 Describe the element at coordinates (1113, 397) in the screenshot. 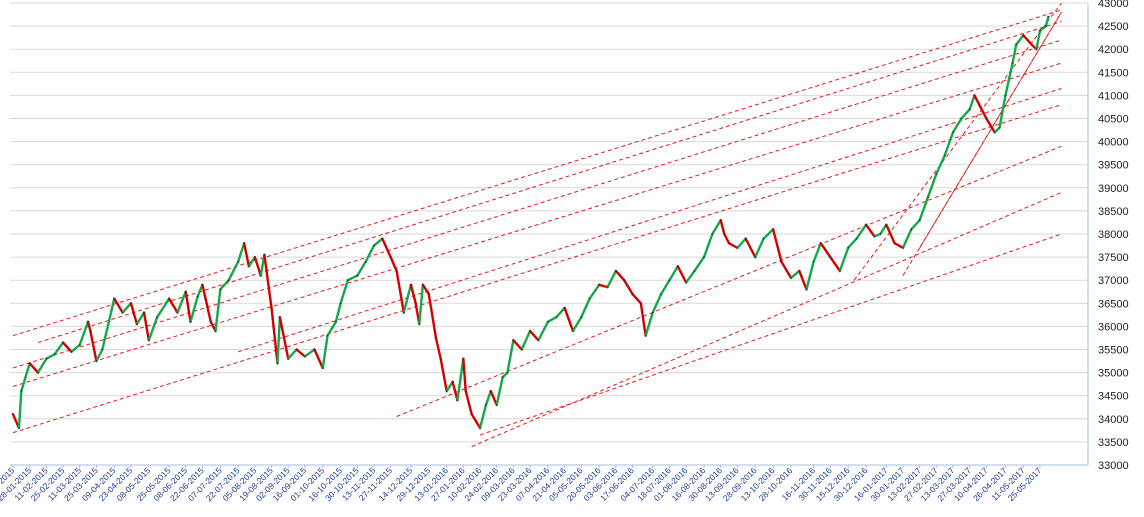

I see `y-tick-label: 34500` at that location.